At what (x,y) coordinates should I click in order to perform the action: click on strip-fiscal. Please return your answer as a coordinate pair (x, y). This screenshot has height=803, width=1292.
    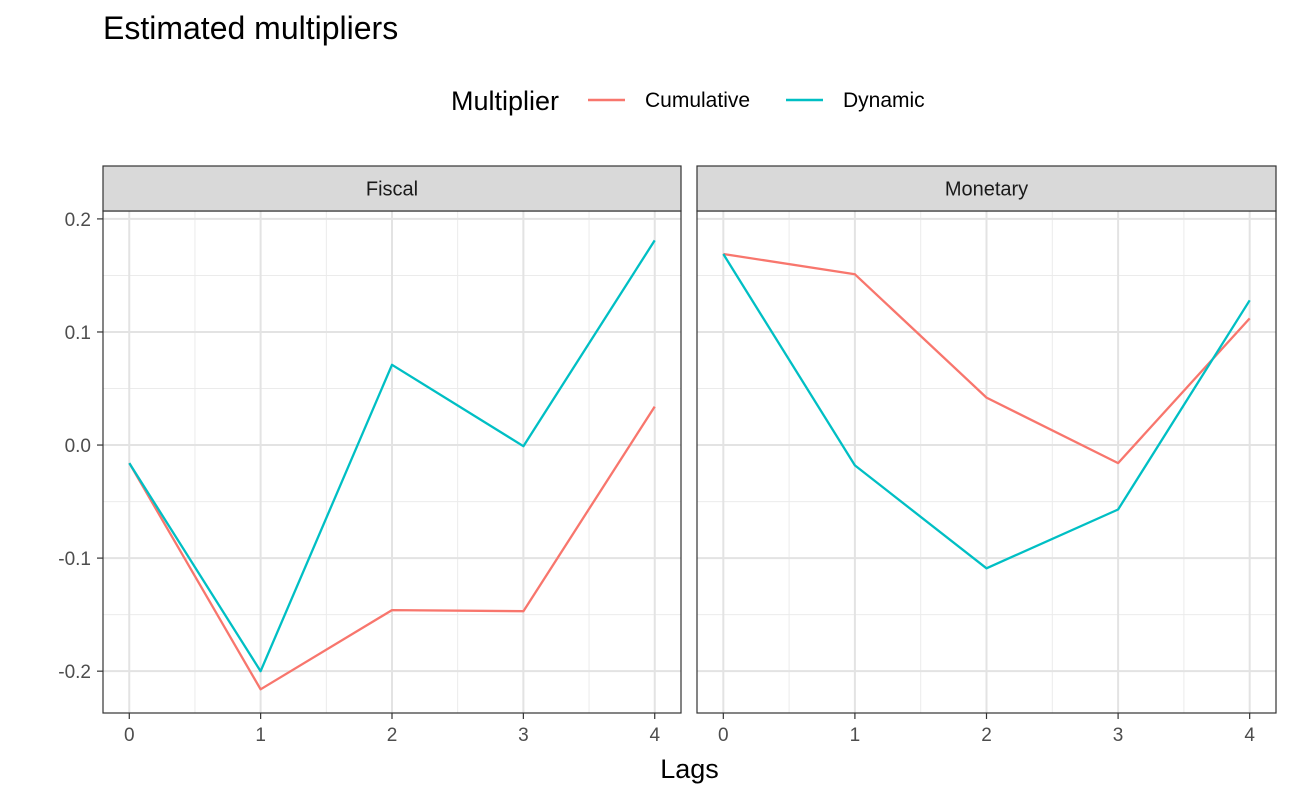
    Looking at the image, I should click on (392, 188).